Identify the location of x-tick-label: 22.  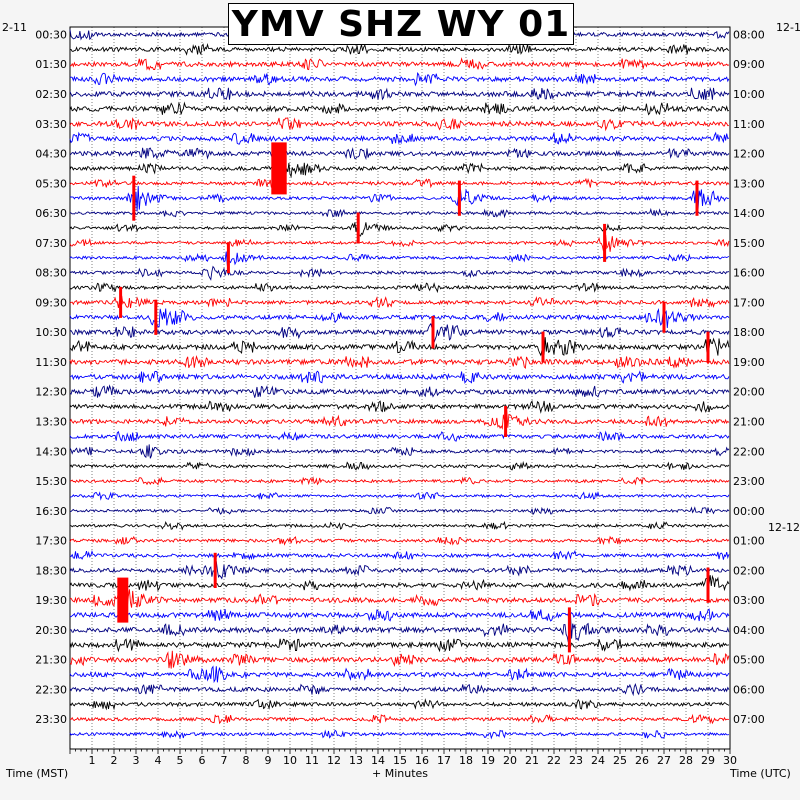
(554, 760).